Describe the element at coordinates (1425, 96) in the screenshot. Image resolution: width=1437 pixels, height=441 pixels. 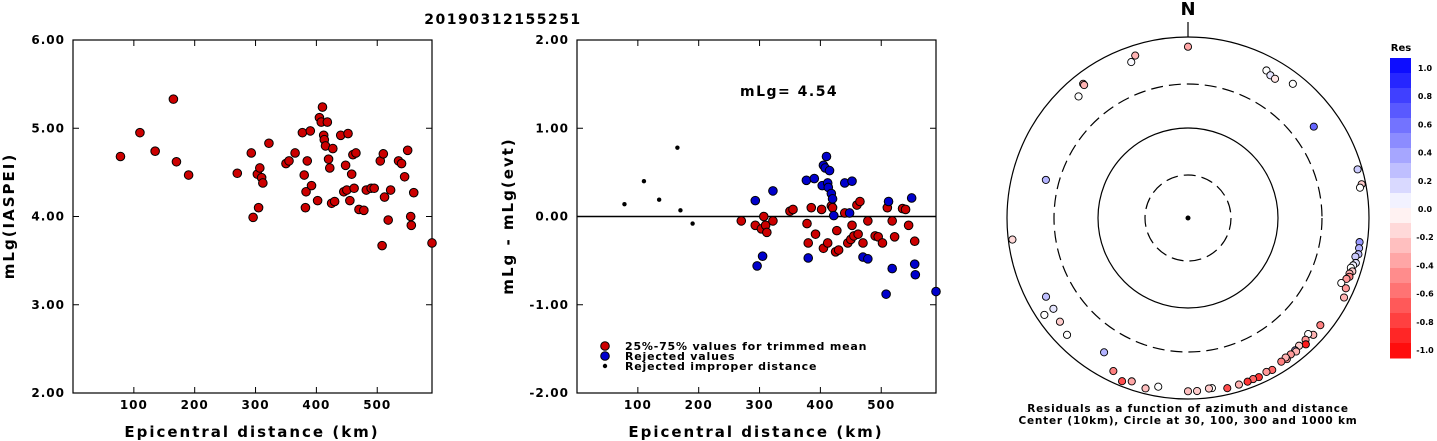
I see `colorbar-tick-label: 0.8` at that location.